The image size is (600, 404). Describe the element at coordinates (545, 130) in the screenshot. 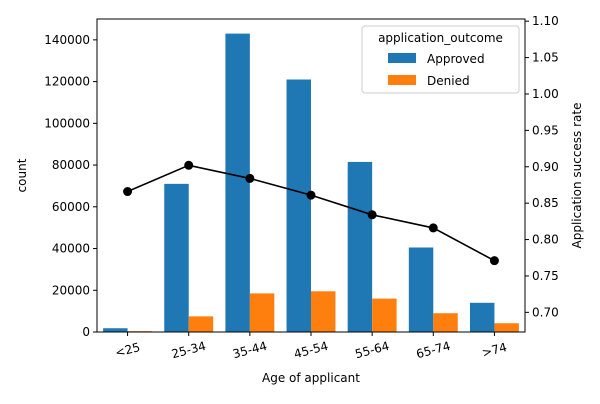

I see `y2-tick-label-5: 0.95` at that location.